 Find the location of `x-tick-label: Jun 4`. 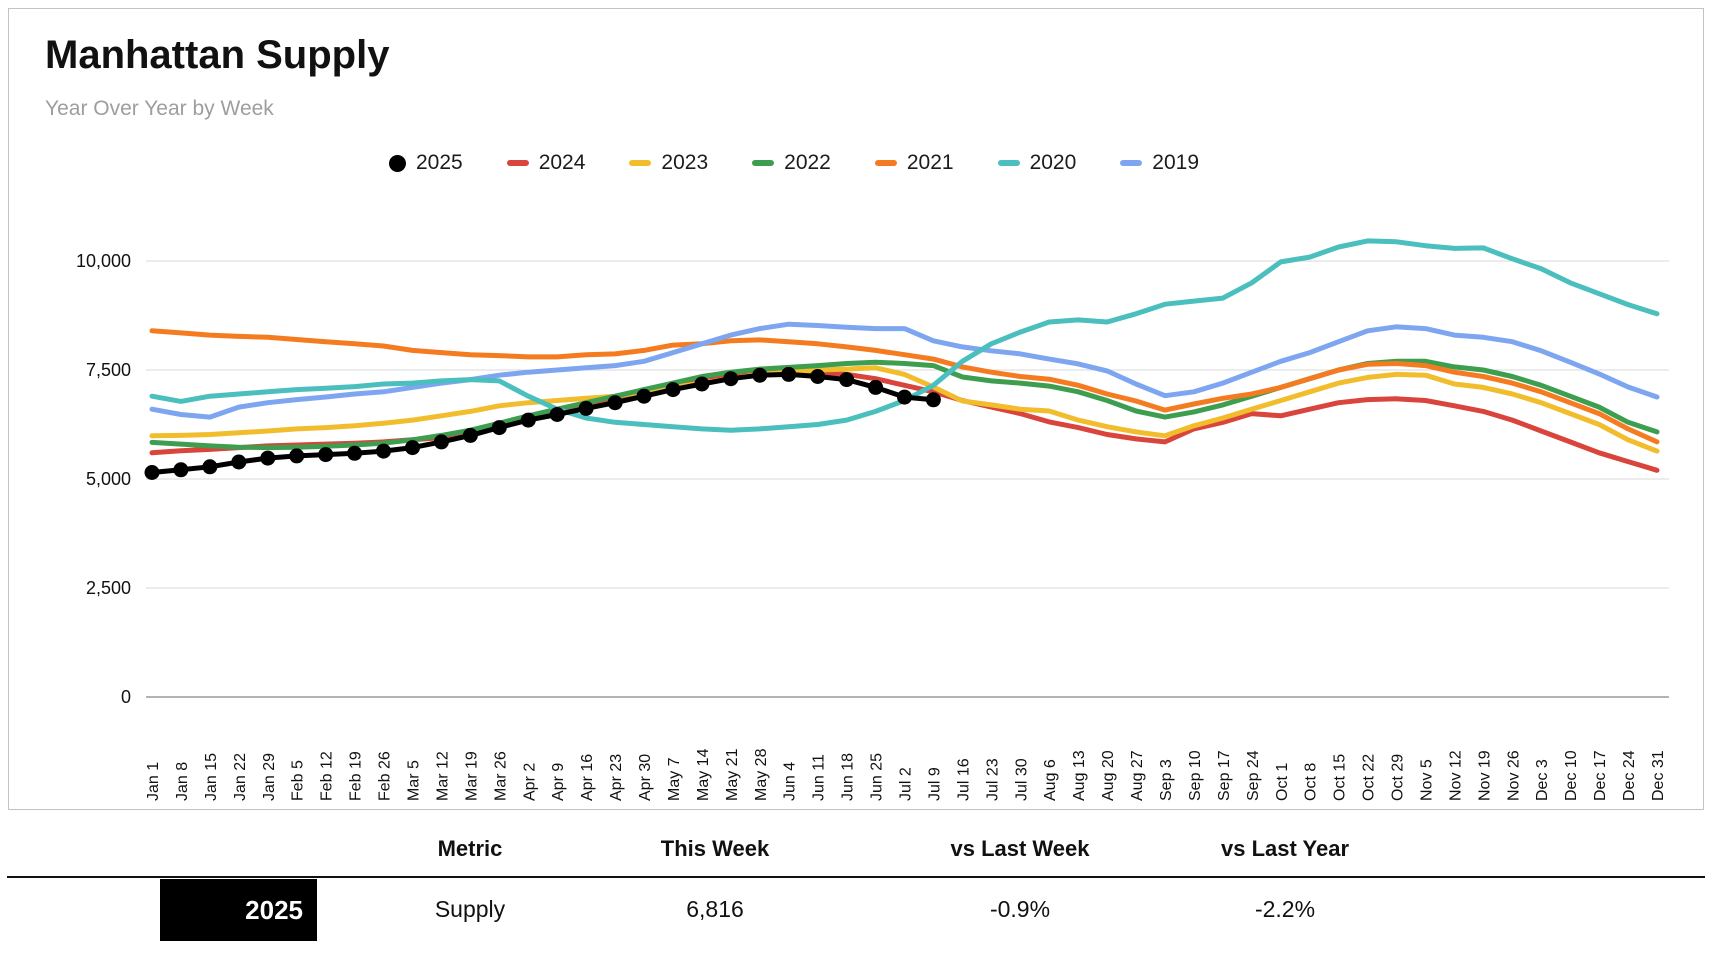

x-tick-label: Jun 4 is located at coordinates (790, 781).